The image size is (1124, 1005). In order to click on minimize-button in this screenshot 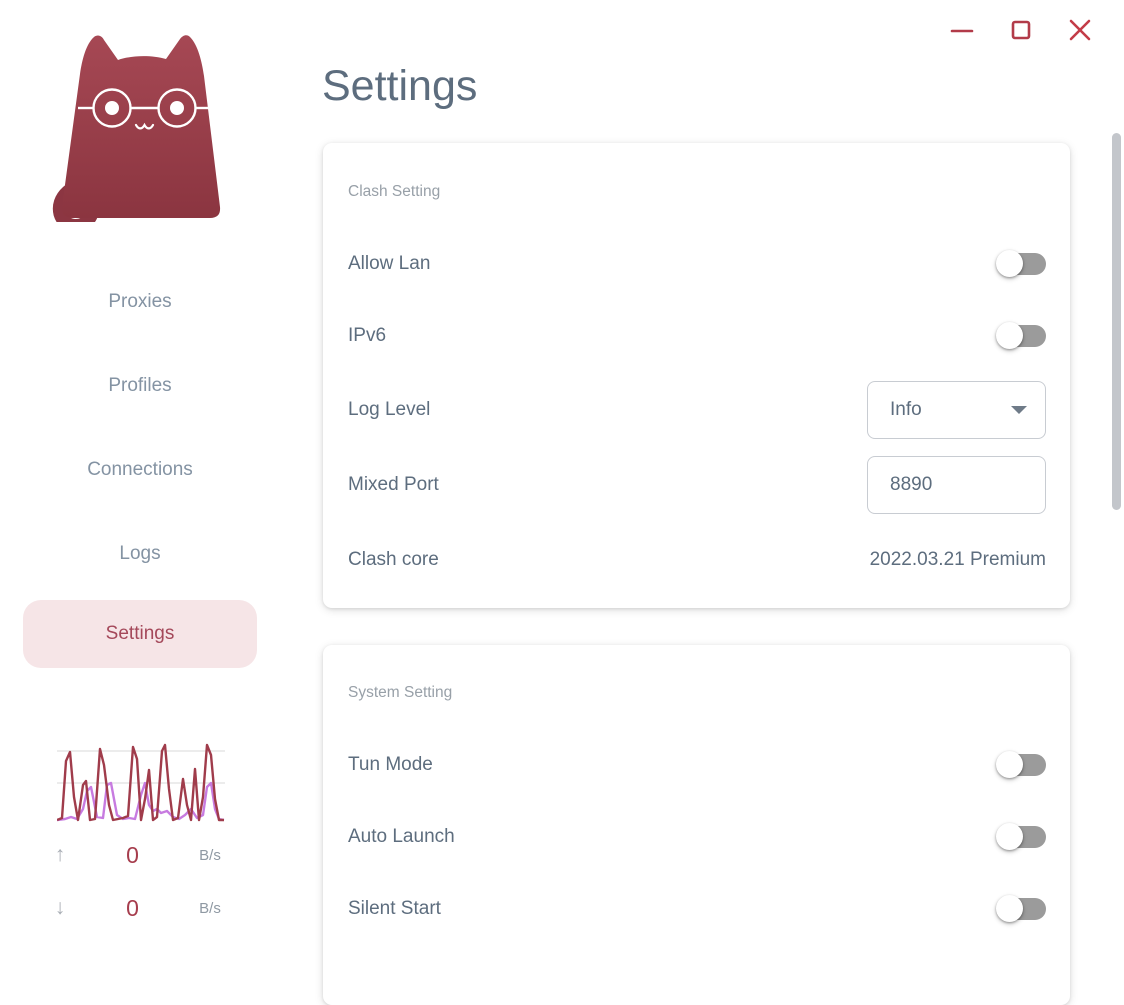, I will do `click(962, 30)`.